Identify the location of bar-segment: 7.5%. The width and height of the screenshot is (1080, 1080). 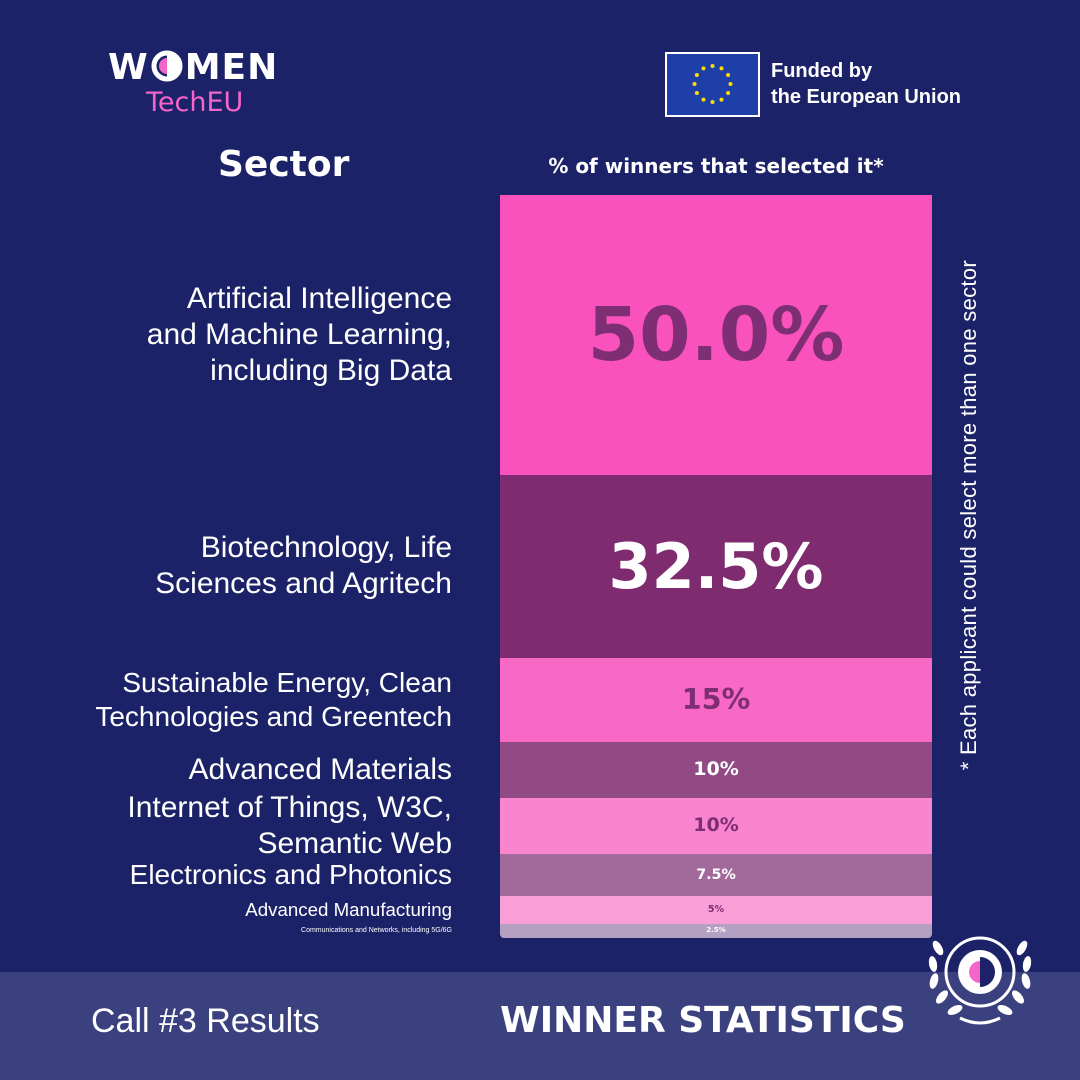
(716, 874).